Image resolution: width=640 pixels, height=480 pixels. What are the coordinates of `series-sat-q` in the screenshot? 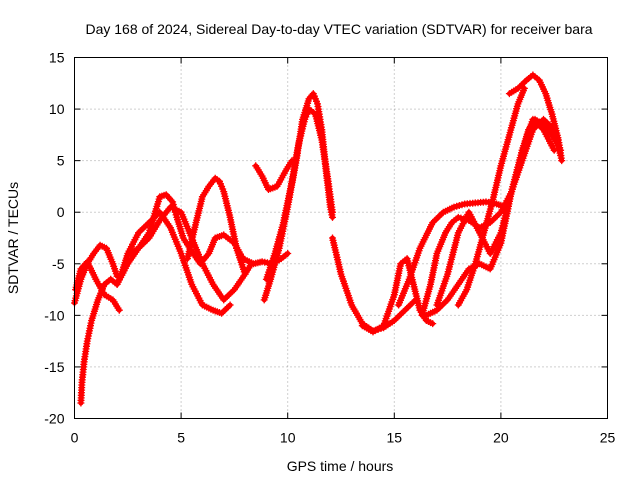 It's located at (535, 118).